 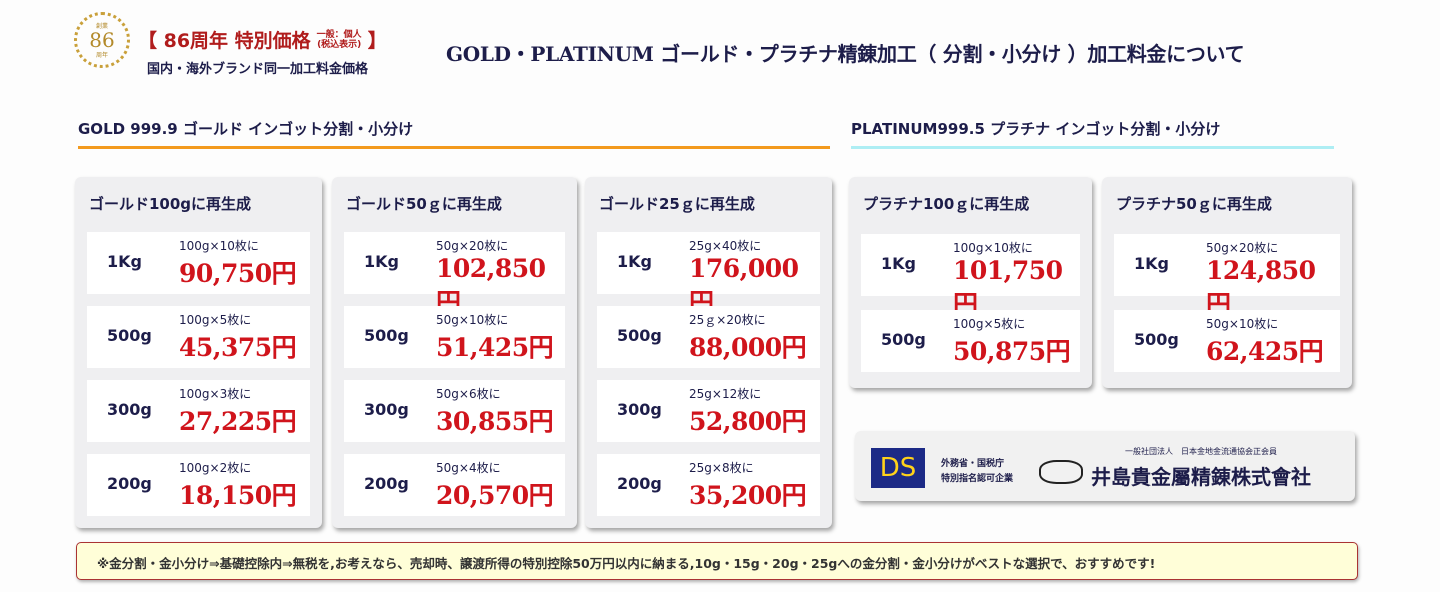 I want to click on card-title: プラチナ100ｇに再生成, so click(x=946, y=204).